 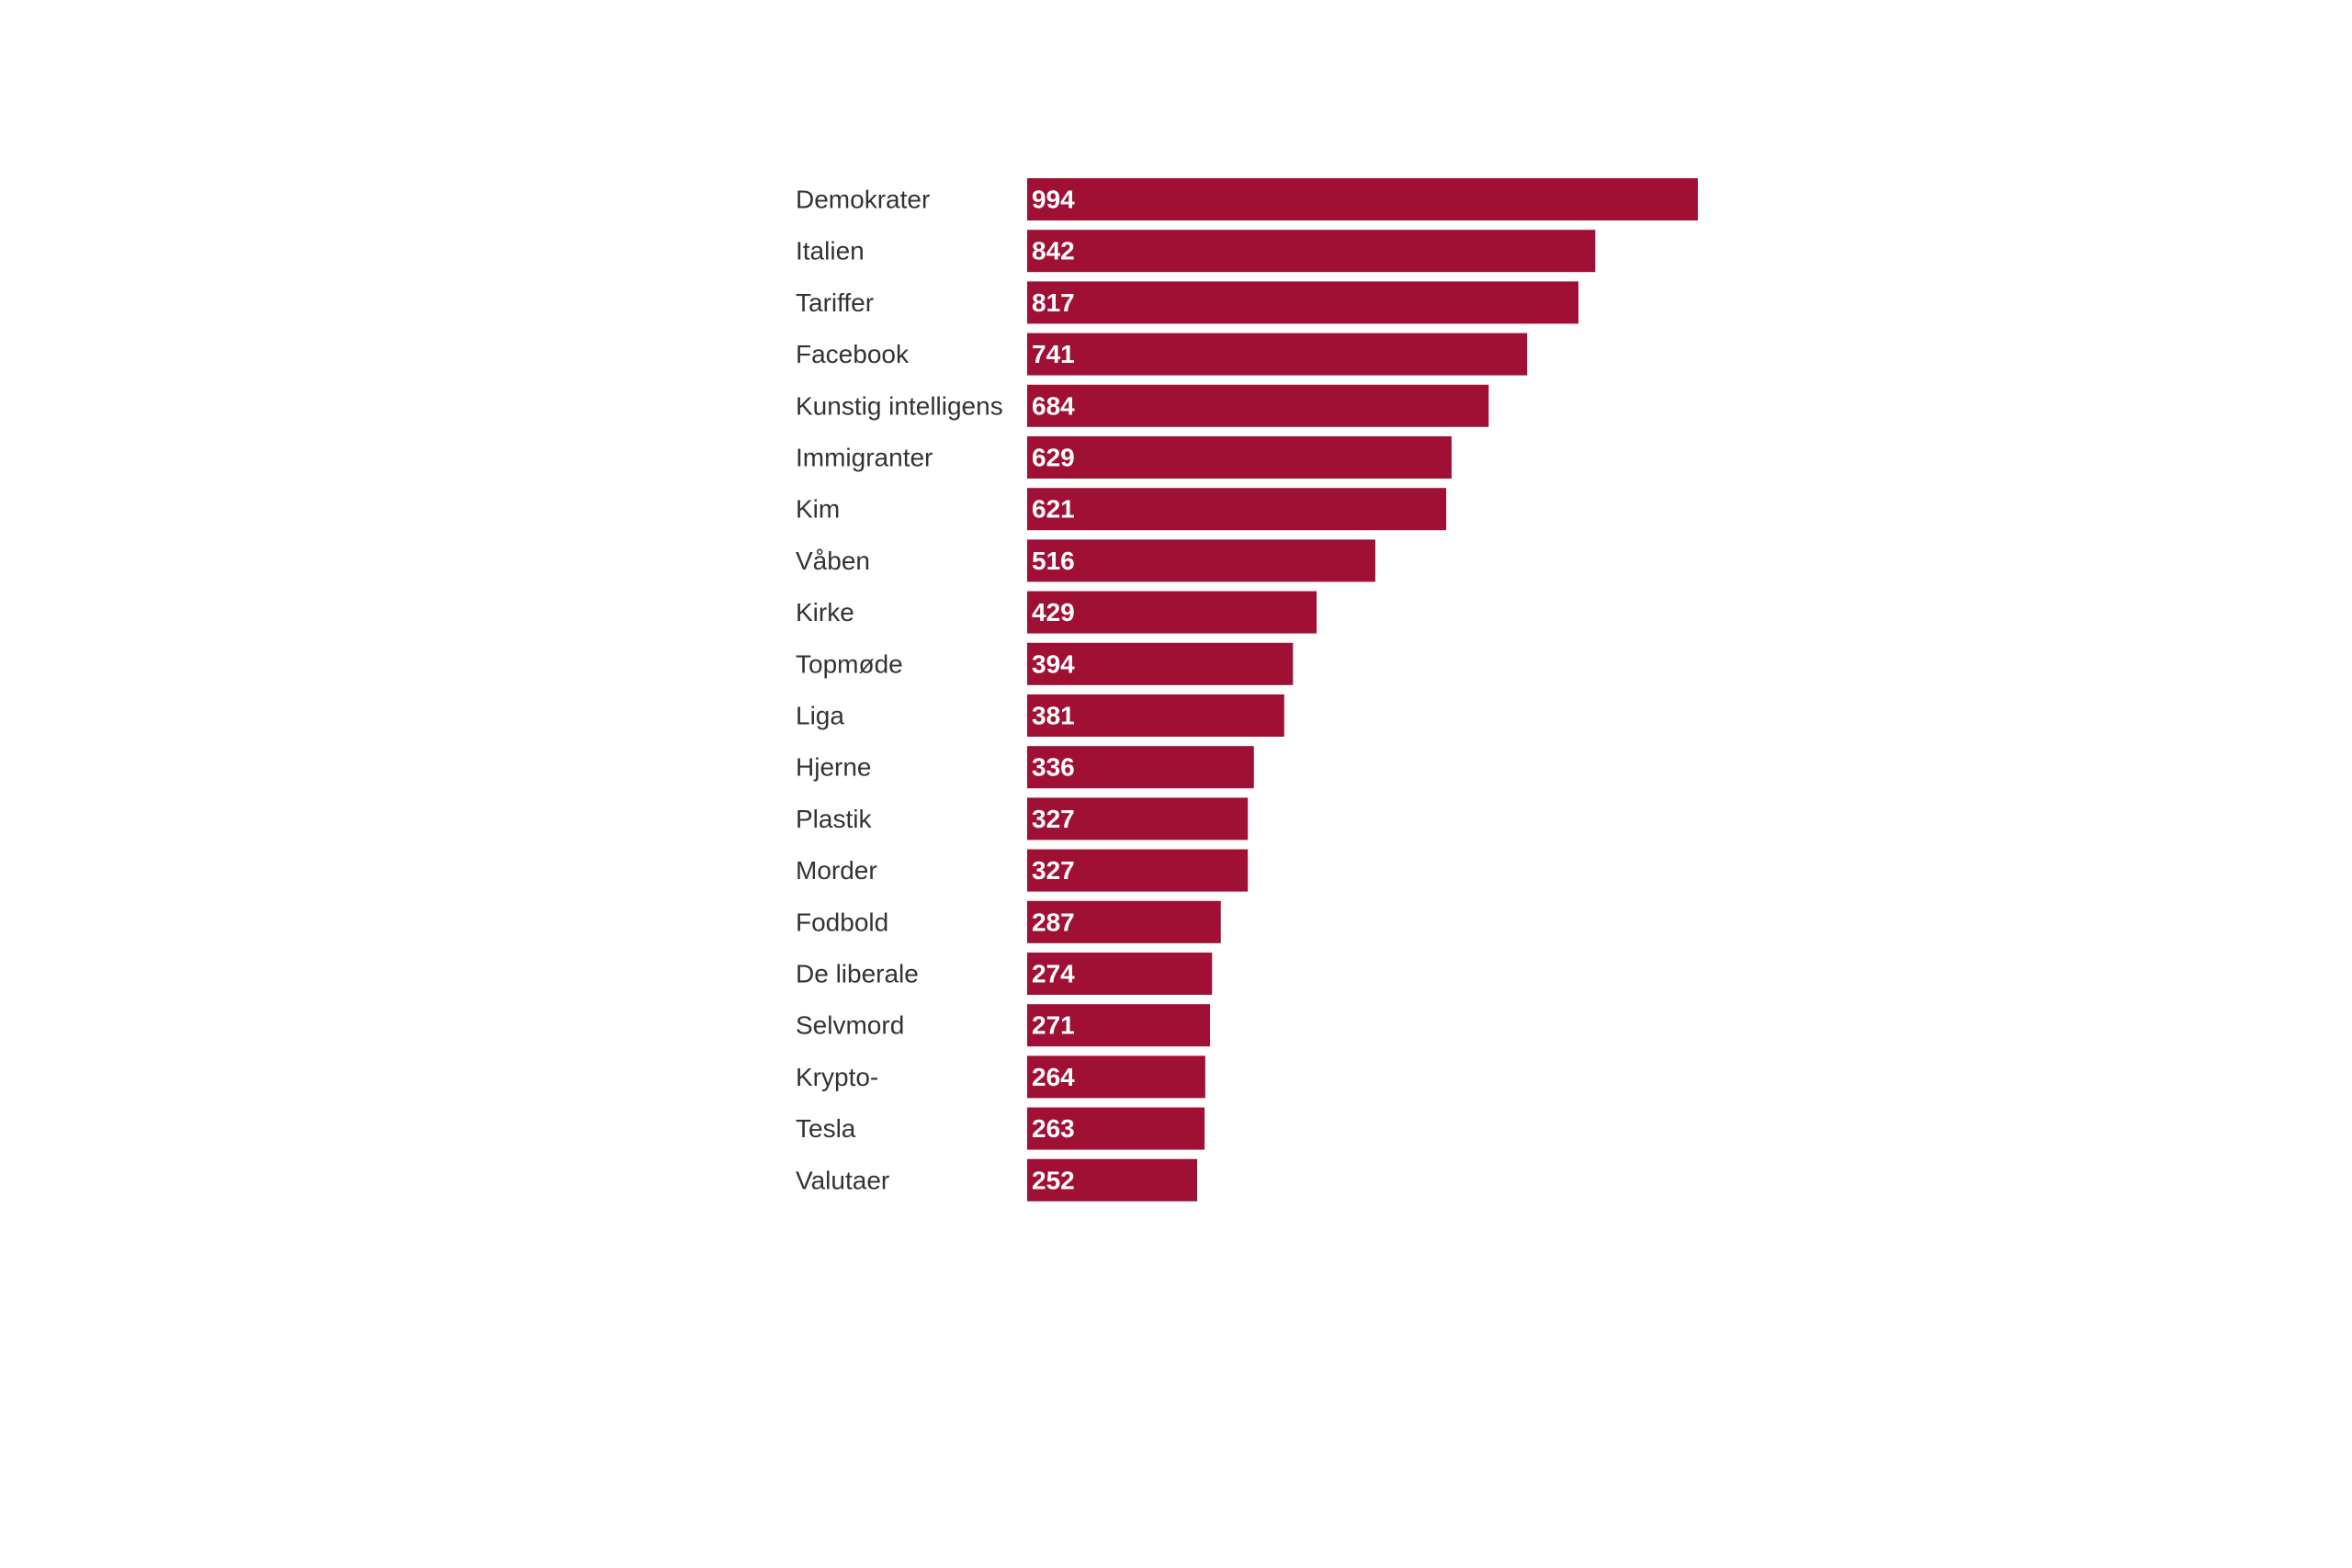 What do you see at coordinates (1053, 1025) in the screenshot?
I see `value-label: 271` at bounding box center [1053, 1025].